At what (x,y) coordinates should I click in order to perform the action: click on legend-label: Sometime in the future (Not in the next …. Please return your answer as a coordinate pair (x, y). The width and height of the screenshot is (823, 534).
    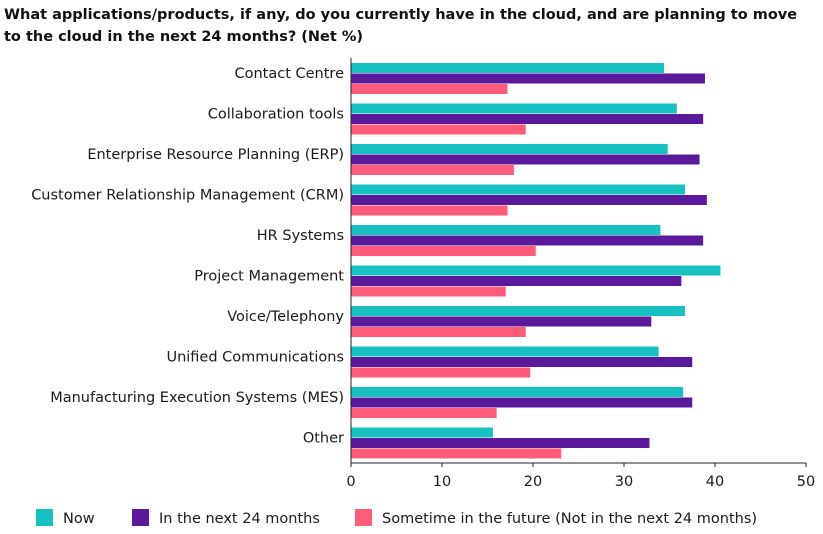
    Looking at the image, I should click on (569, 519).